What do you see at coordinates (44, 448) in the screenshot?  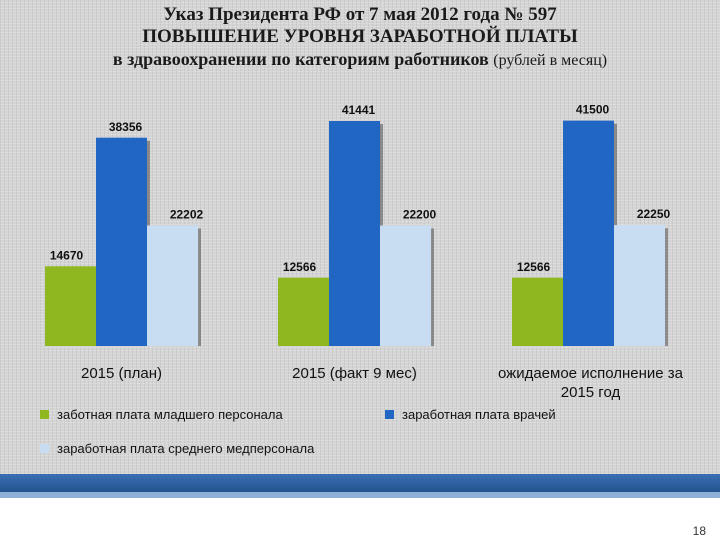 I see `legend-swatch-nurses` at bounding box center [44, 448].